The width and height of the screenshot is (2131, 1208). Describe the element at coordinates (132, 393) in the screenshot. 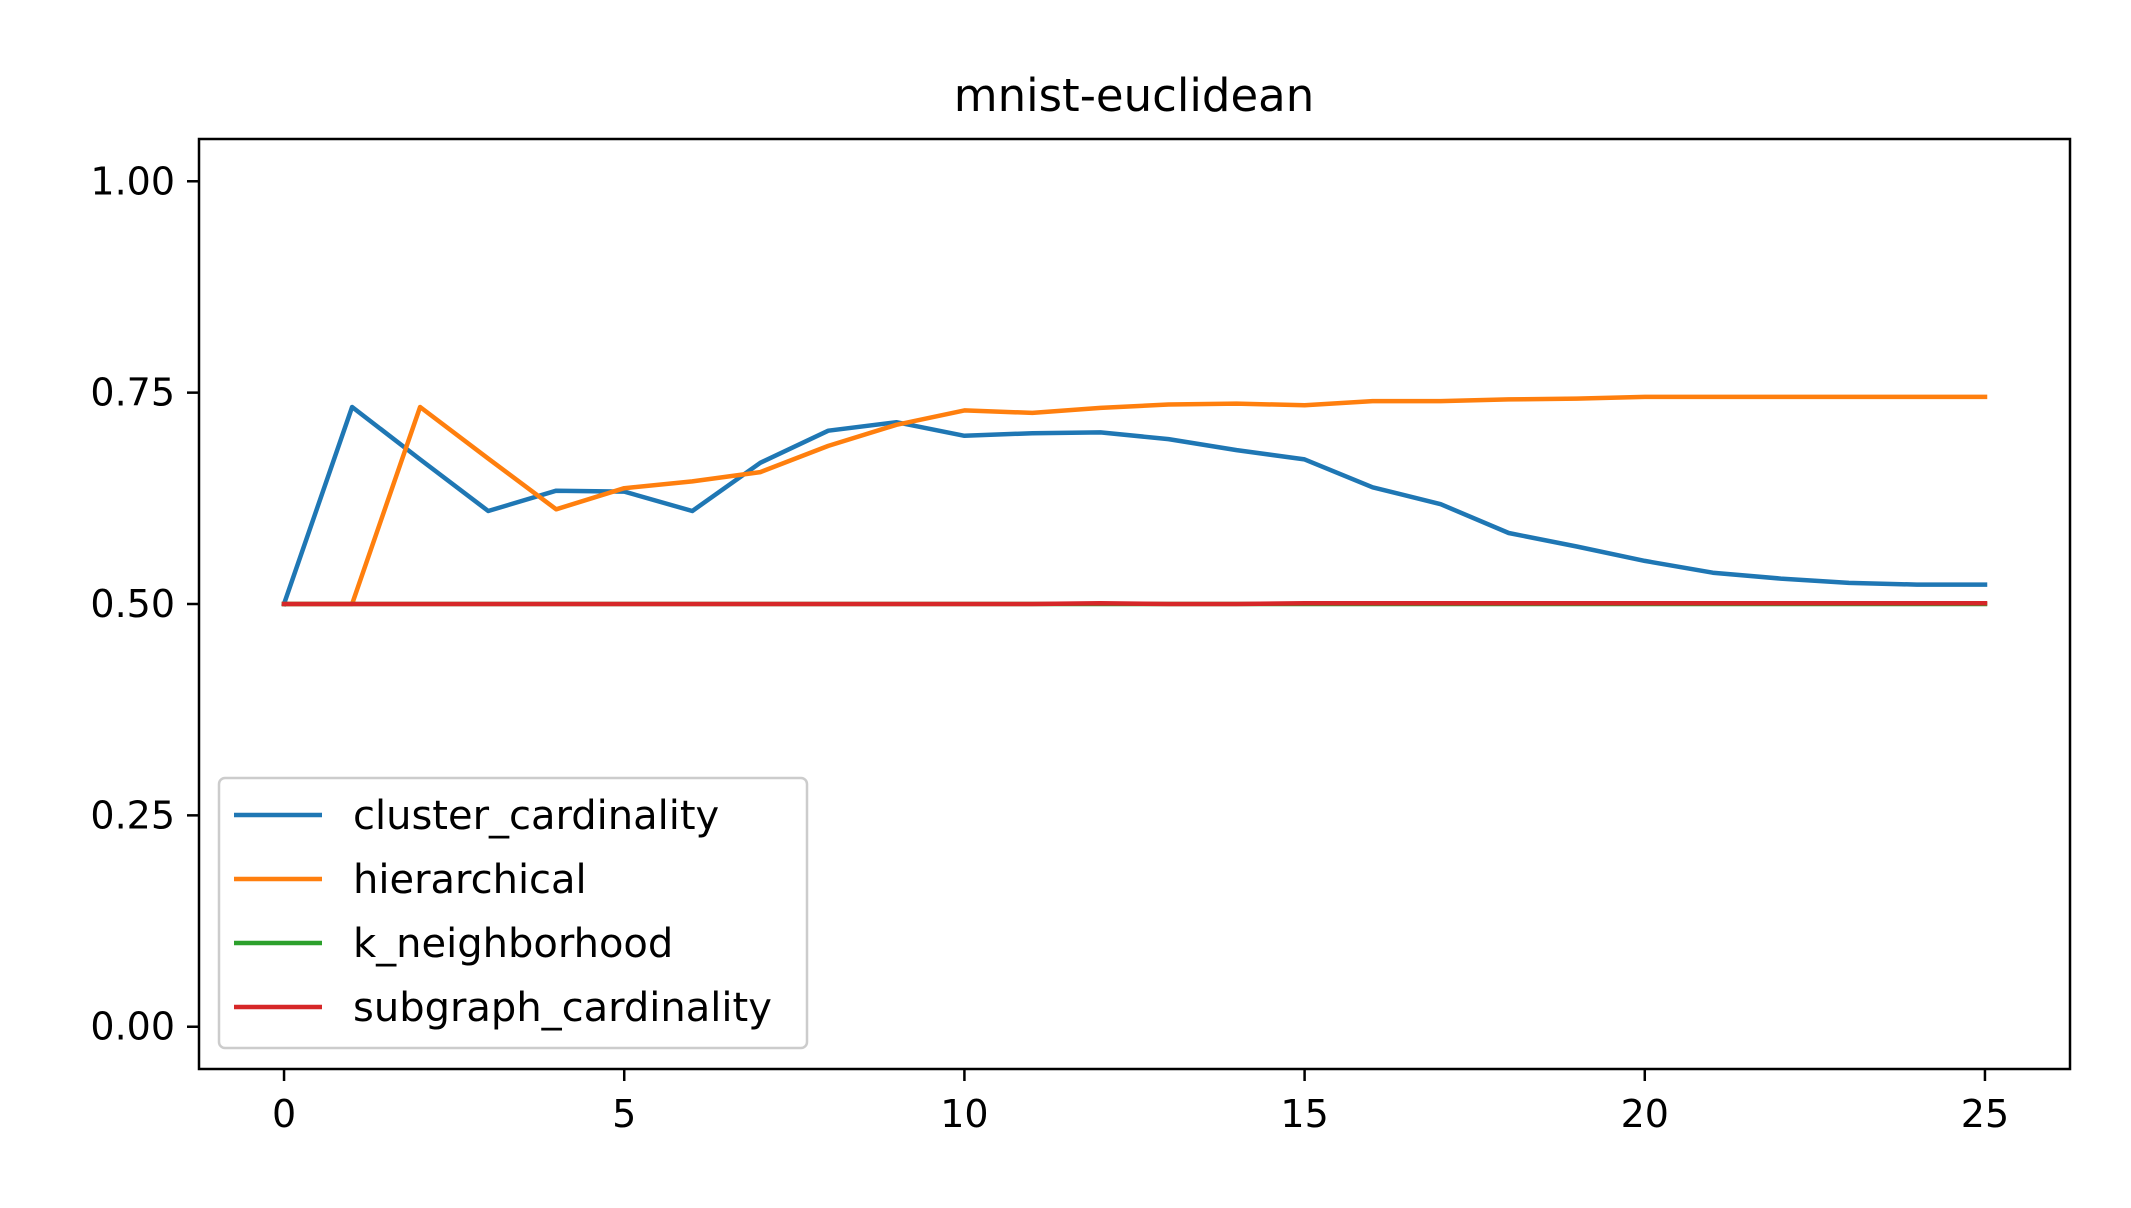

I see `y-tick-label: 0.75` at that location.